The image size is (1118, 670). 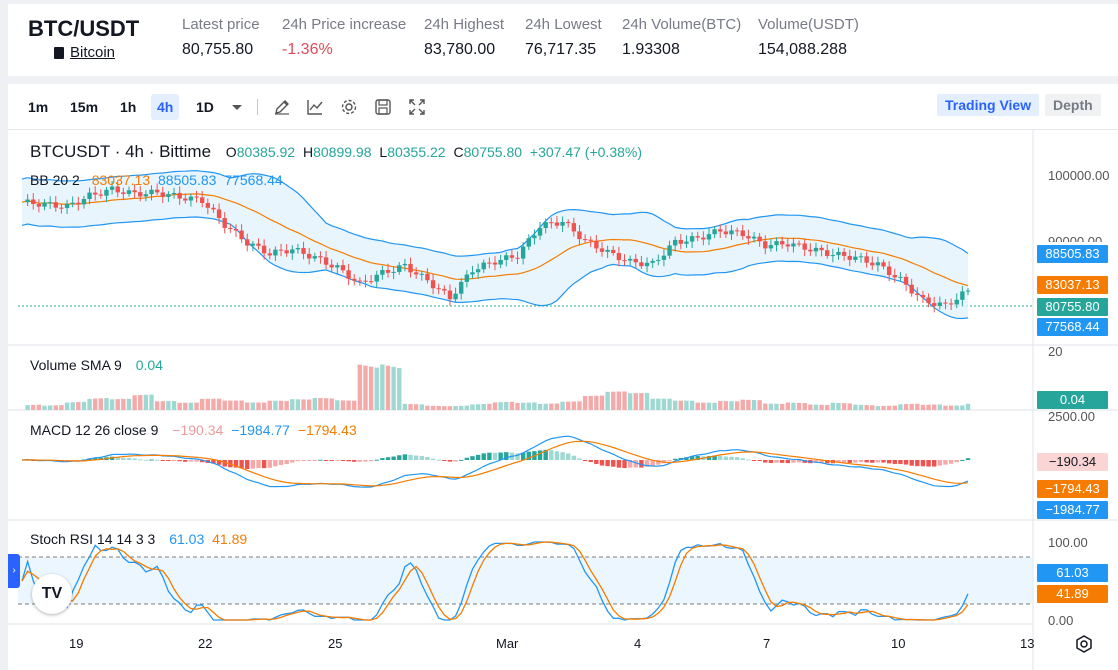 What do you see at coordinates (1071, 416) in the screenshot?
I see `macd-axis-label: 2500.00` at bounding box center [1071, 416].